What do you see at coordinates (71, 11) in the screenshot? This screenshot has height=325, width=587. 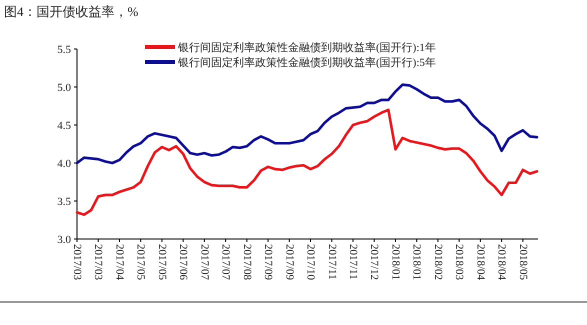 I see `chart-title: 图4：国开债收益率，%` at bounding box center [71, 11].